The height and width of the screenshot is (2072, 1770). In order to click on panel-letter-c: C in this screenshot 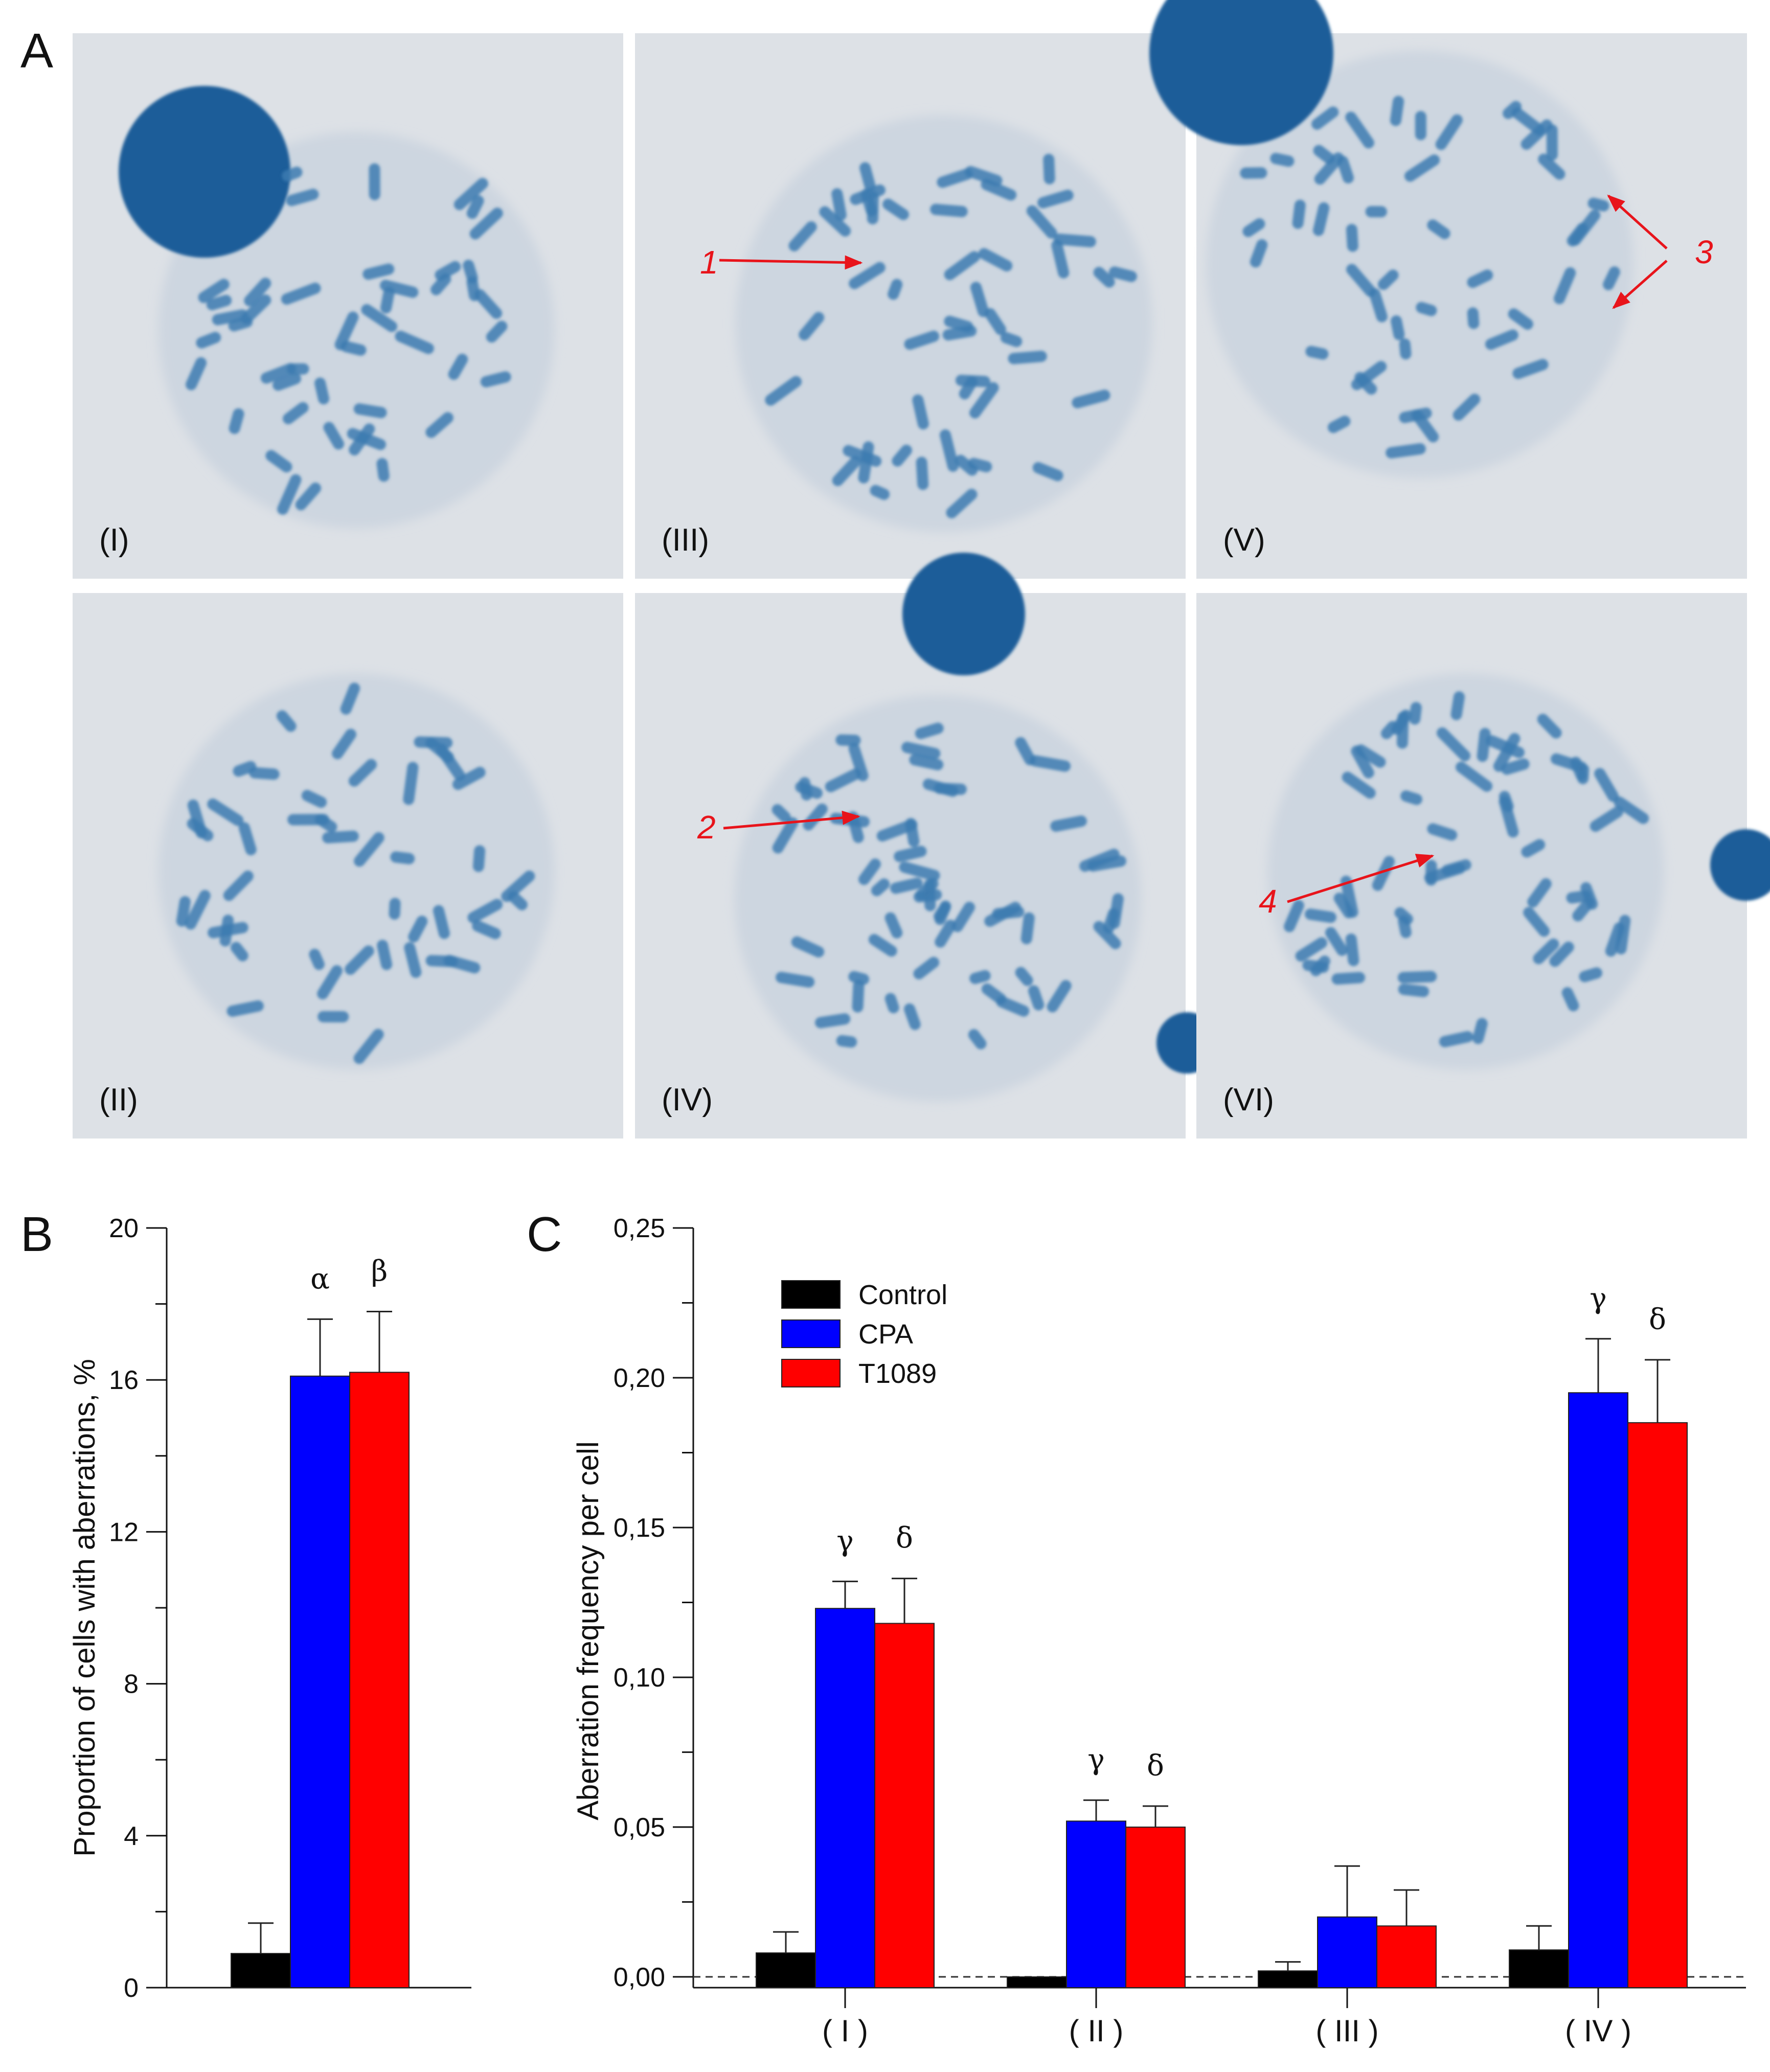, I will do `click(545, 1234)`.